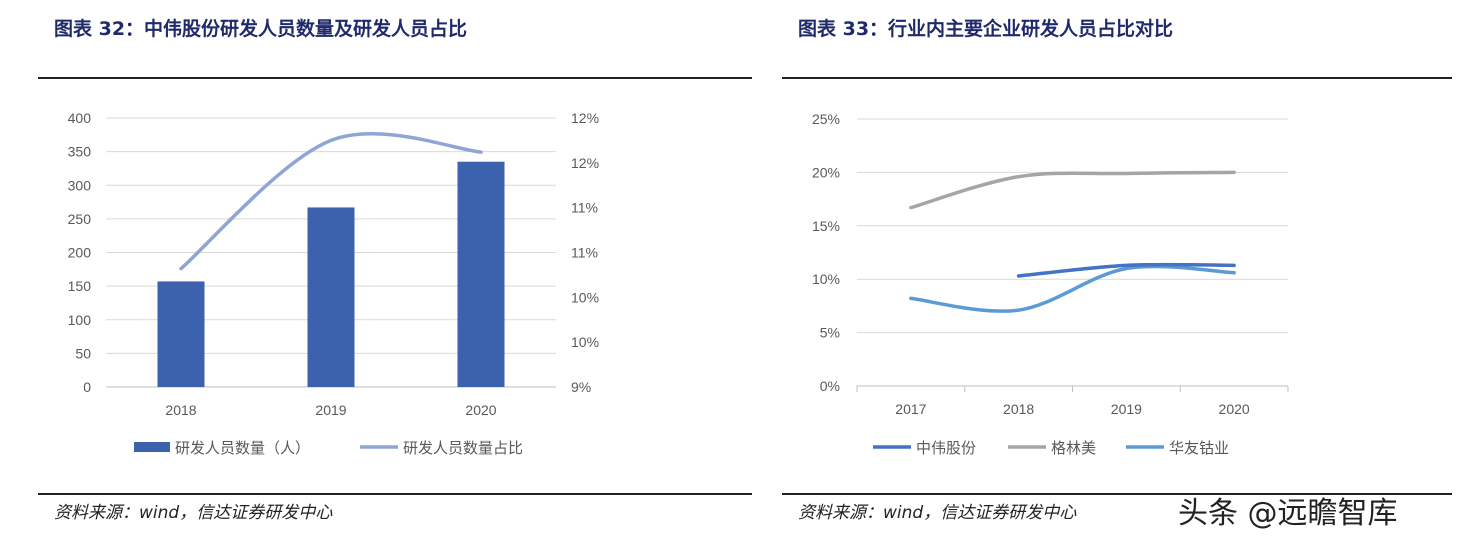  Describe the element at coordinates (826, 226) in the screenshot. I see `chart33-y-tick-label: 15%` at that location.